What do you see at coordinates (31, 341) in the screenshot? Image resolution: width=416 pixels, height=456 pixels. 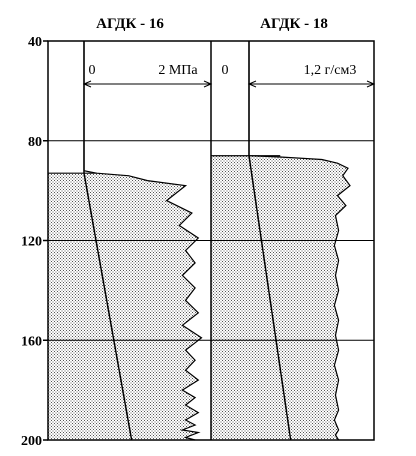 I see `y-tick-label: 160` at bounding box center [31, 341].